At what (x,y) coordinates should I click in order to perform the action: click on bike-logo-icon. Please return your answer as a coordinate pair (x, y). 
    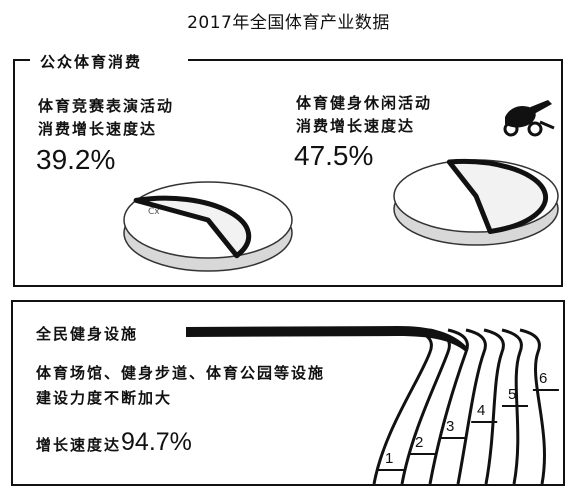
    Looking at the image, I should click on (529, 118).